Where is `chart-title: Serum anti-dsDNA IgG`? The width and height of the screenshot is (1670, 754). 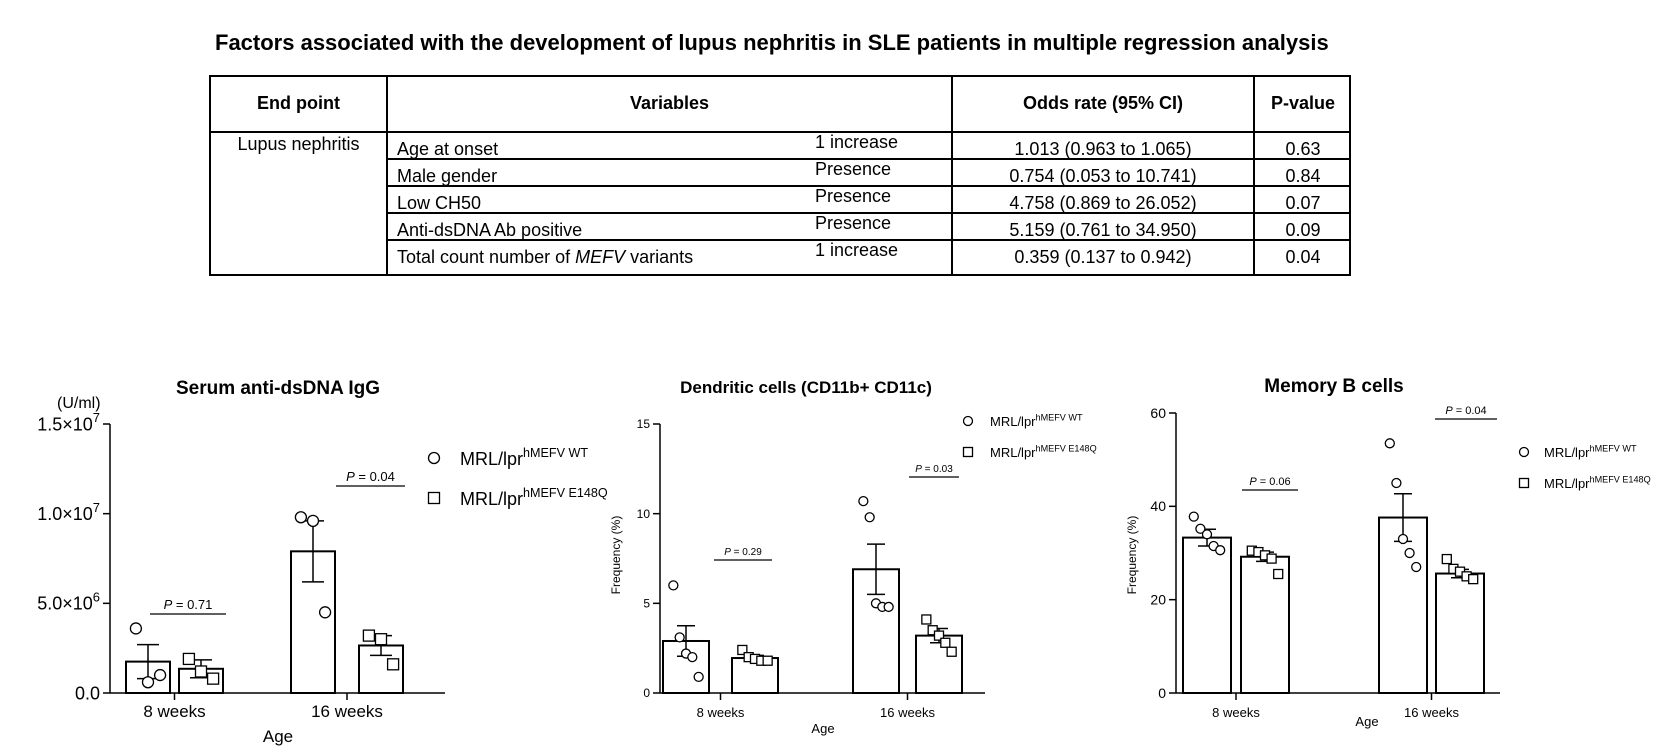
chart-title: Serum anti-dsDNA IgG is located at coordinates (278, 388).